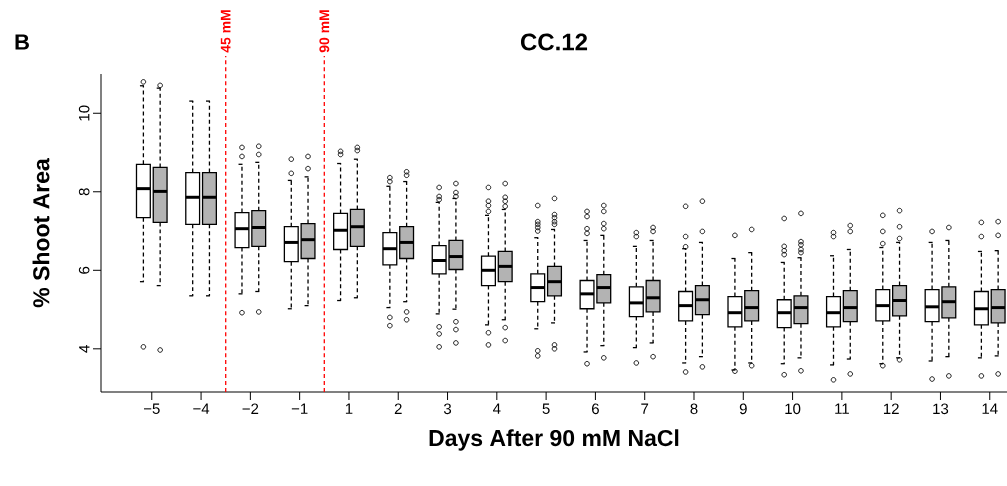  What do you see at coordinates (398, 408) in the screenshot?
I see `x-tick-label: 2` at bounding box center [398, 408].